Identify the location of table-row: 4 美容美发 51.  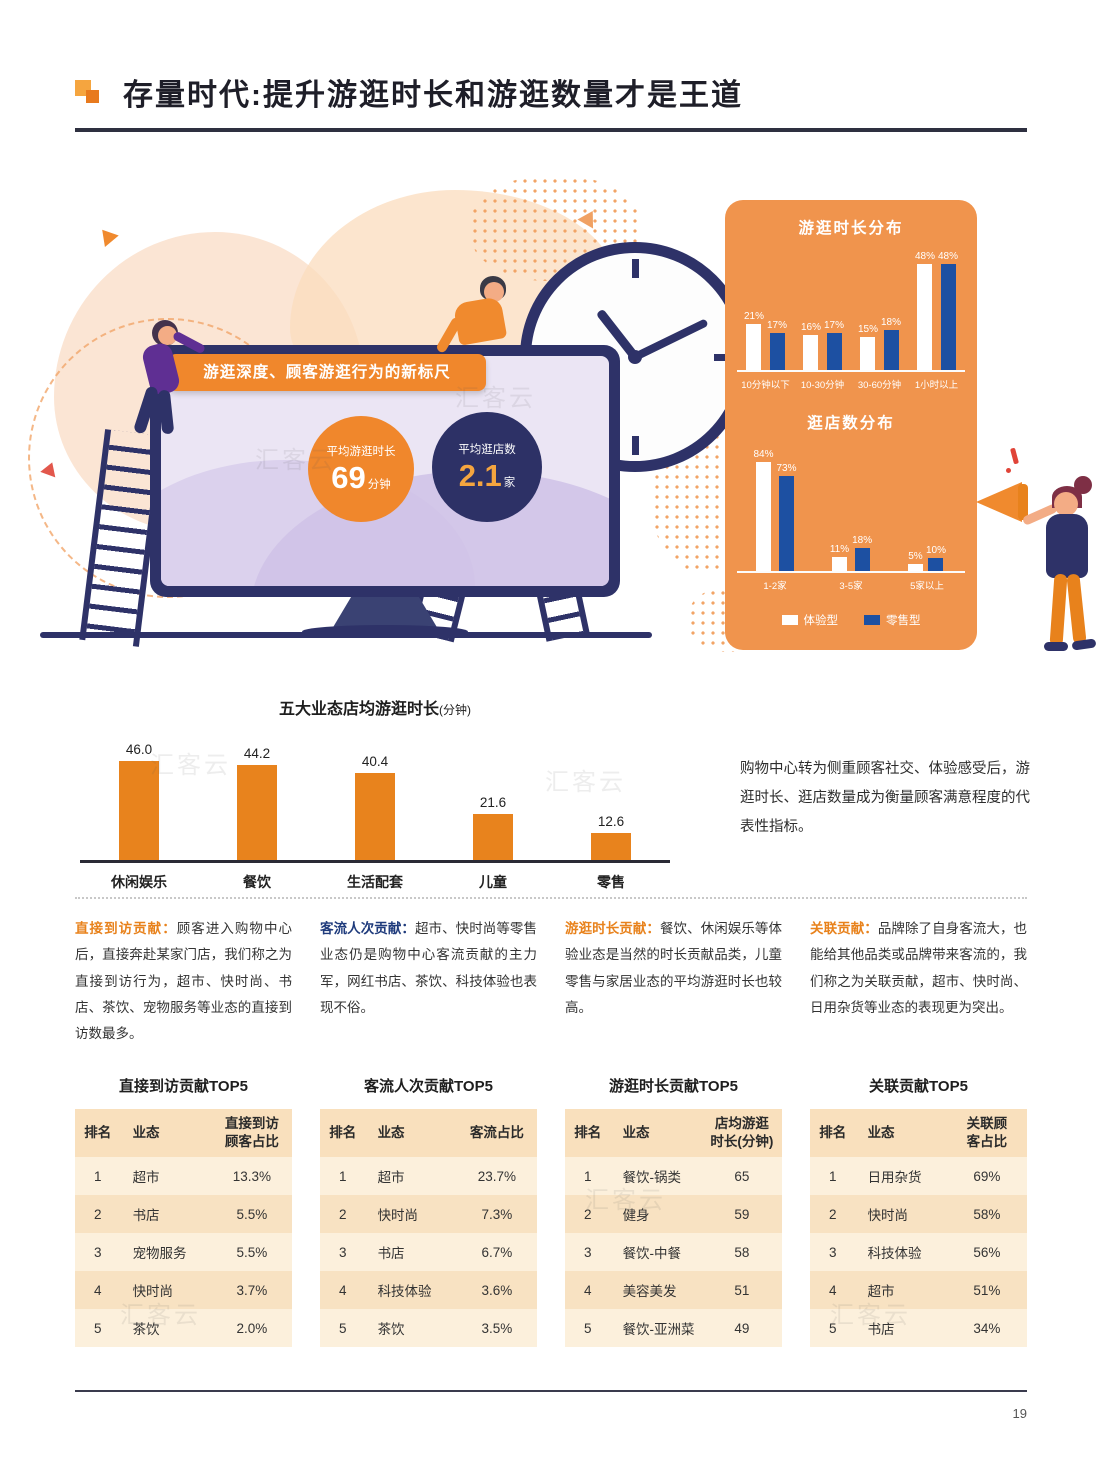
(673, 1290).